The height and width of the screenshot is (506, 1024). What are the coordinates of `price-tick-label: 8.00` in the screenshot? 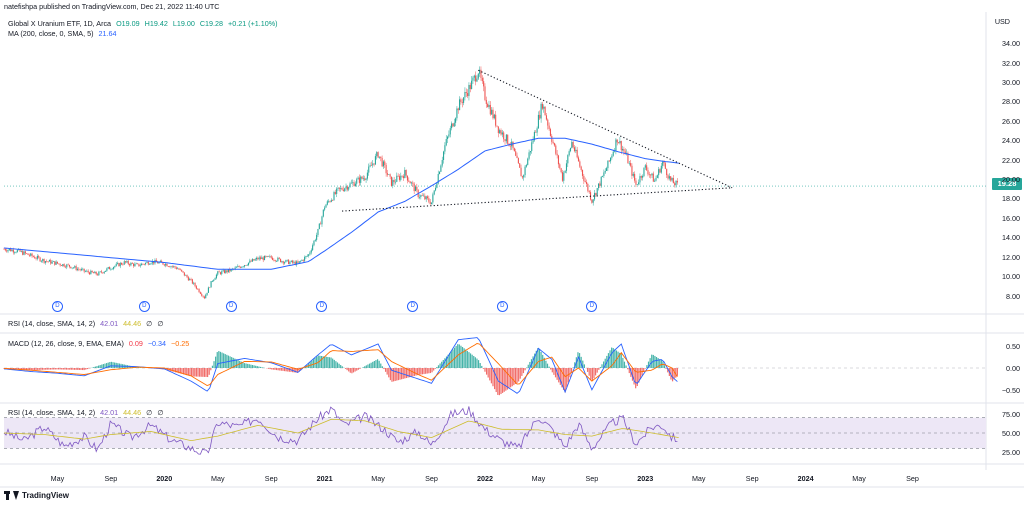 It's located at (1013, 296).